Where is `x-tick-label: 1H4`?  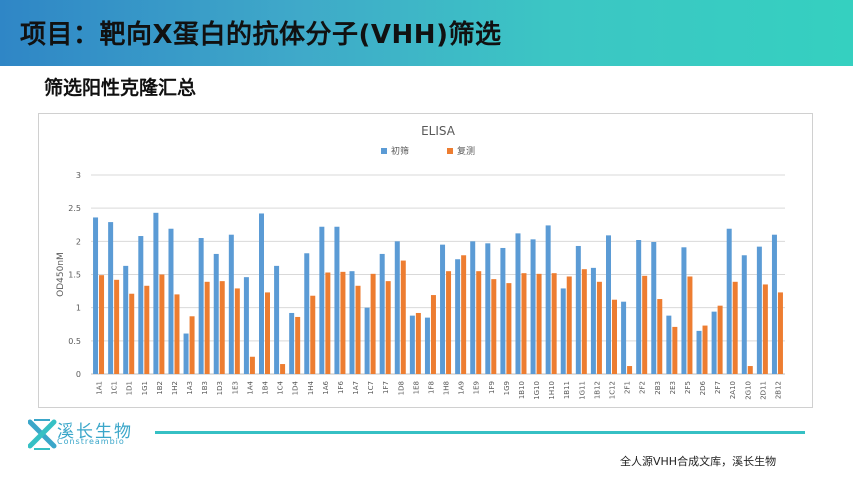
x-tick-label: 1H4 is located at coordinates (311, 387).